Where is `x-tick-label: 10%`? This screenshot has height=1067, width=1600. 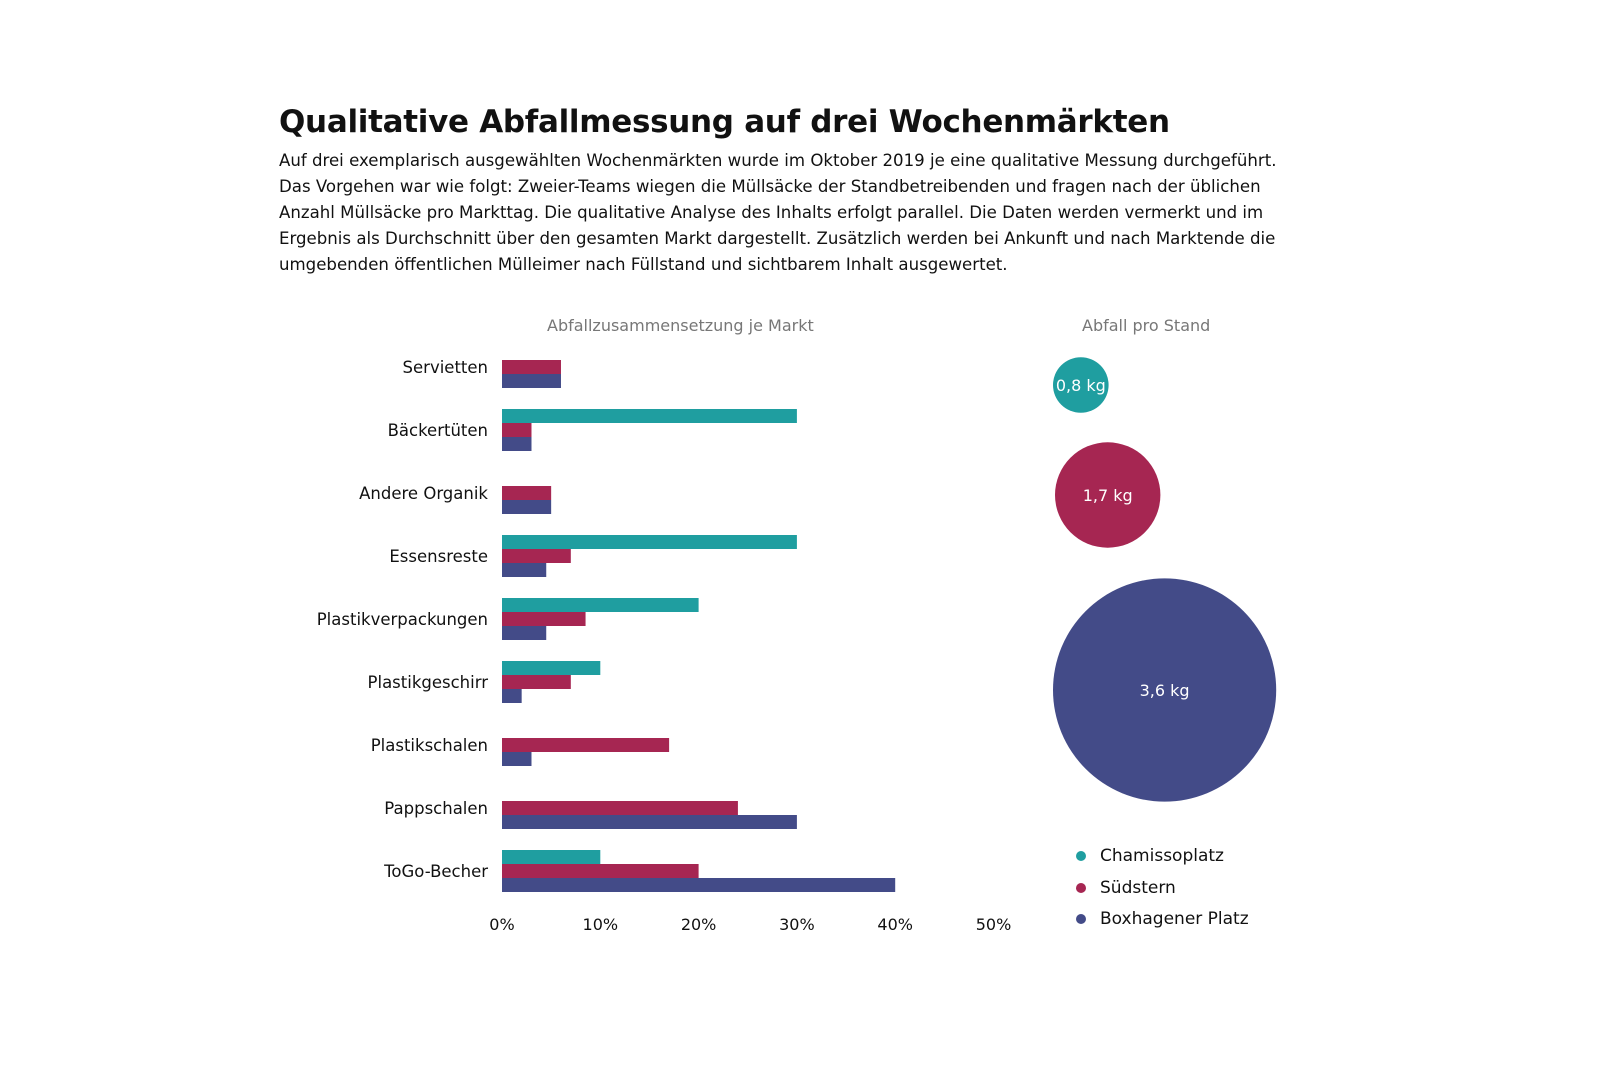
x-tick-label: 10% is located at coordinates (601, 924).